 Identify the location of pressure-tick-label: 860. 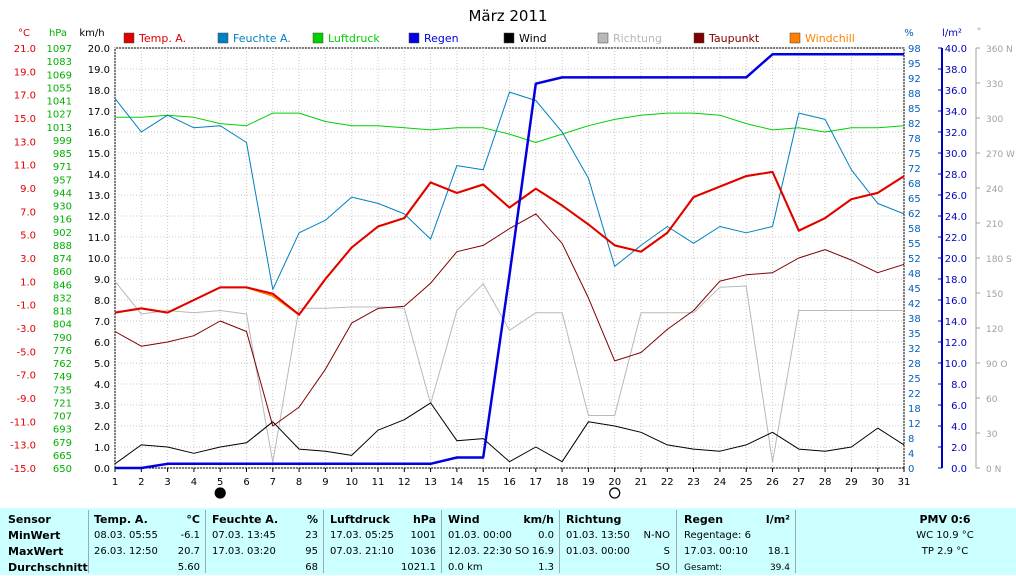
(62, 272).